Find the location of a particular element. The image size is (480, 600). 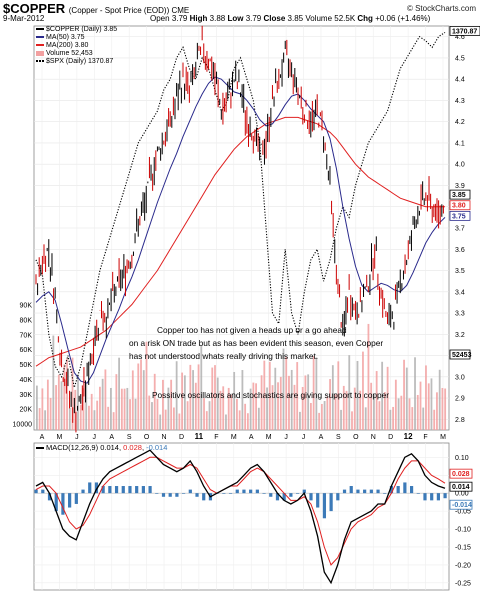

x-tick-label: O is located at coordinates (356, 437).